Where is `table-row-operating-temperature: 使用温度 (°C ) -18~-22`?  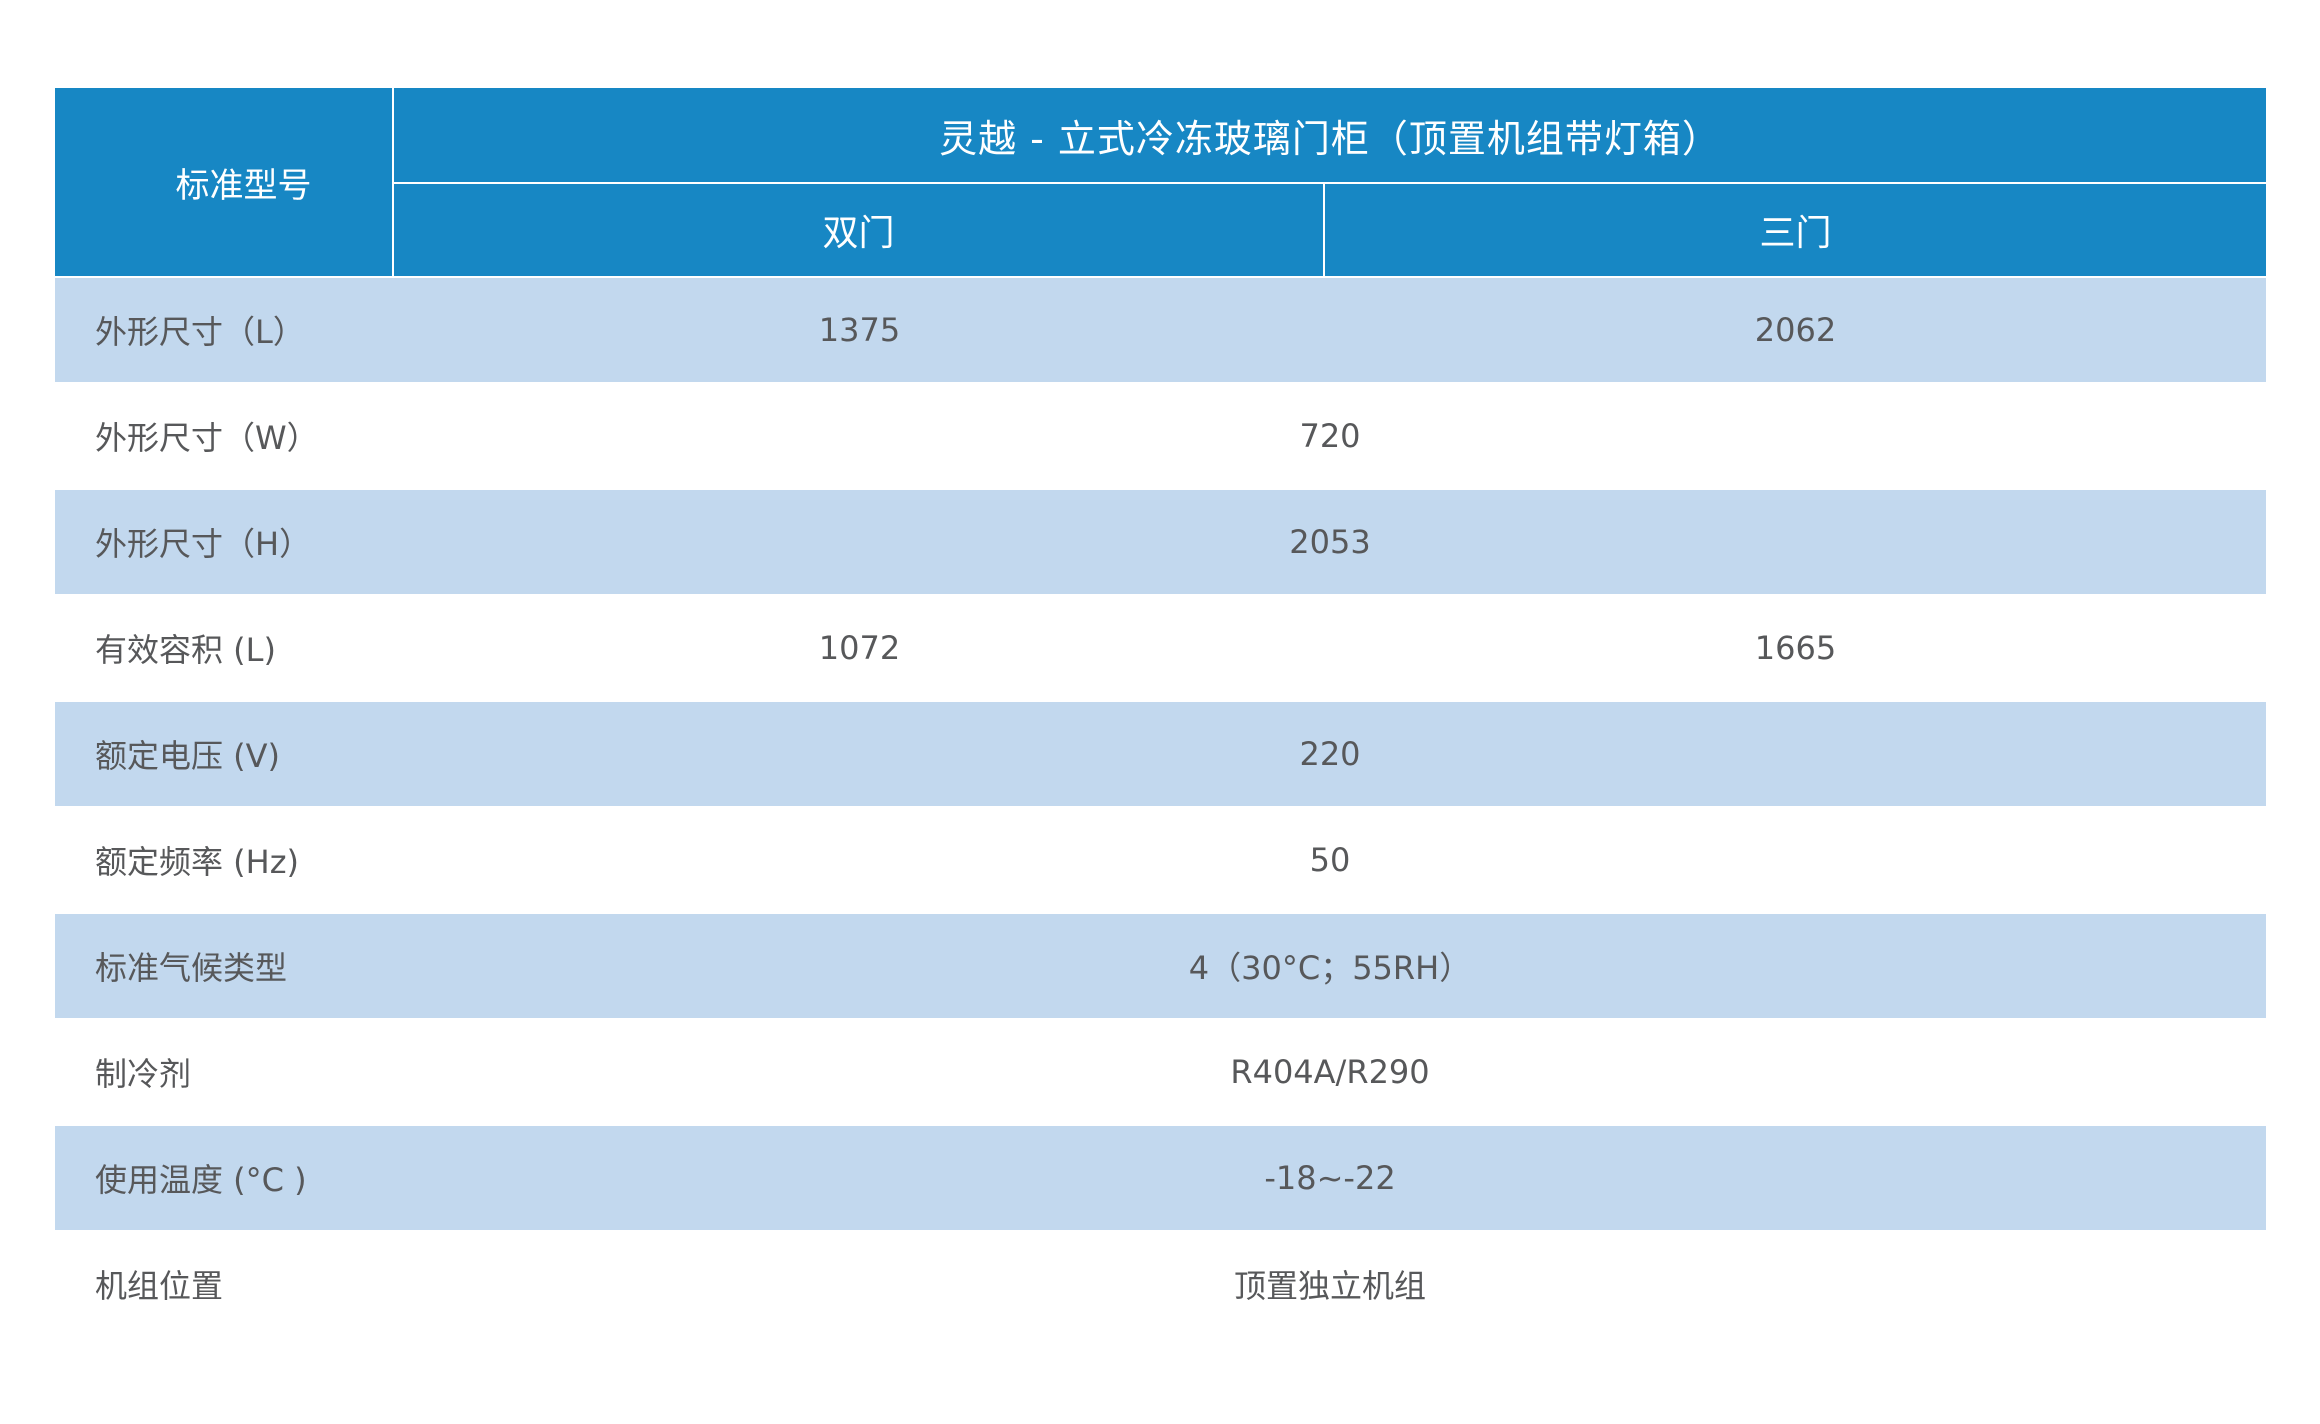
table-row-operating-temperature: 使用温度 (°C ) -18~-22 is located at coordinates (1160, 1178).